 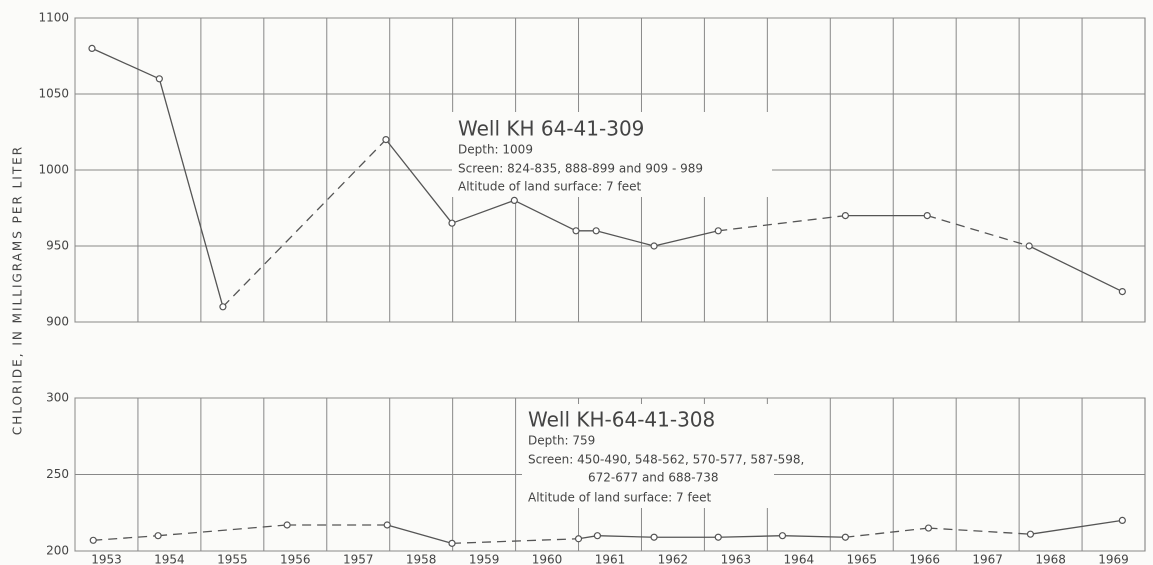 I want to click on y-tick-label: 300, so click(x=57, y=398).